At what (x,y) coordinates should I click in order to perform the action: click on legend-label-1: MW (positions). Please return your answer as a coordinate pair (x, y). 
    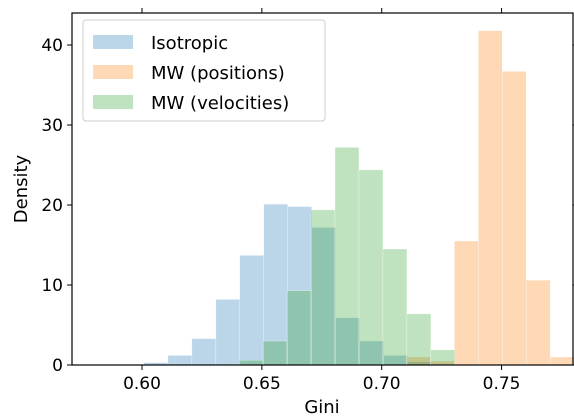
    Looking at the image, I should click on (218, 73).